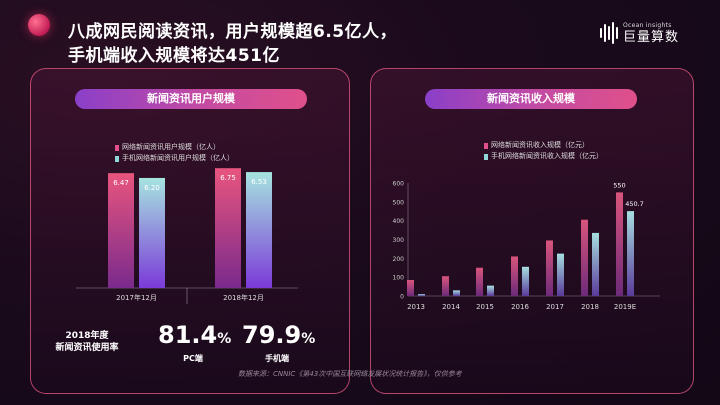  I want to click on y-tick-label-3: 300, so click(399, 240).